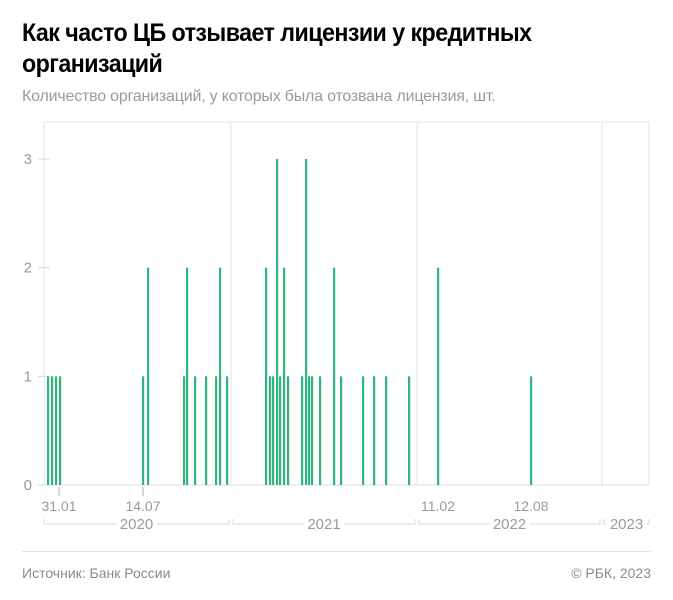  What do you see at coordinates (438, 506) in the screenshot?
I see `x-tick-label: 11.02` at bounding box center [438, 506].